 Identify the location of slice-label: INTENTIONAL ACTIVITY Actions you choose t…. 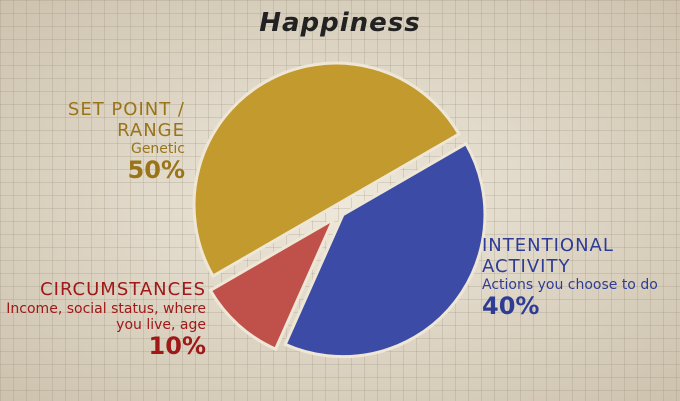
(572, 278).